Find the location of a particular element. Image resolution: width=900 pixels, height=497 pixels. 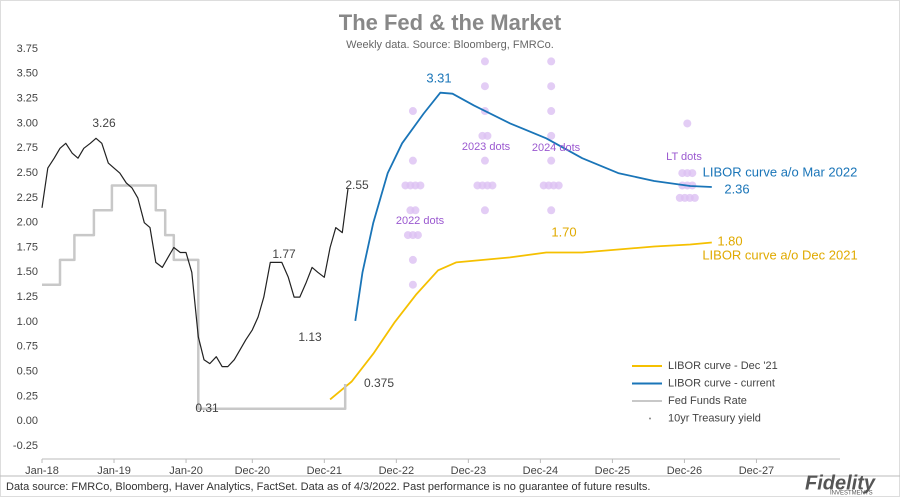

y-tick-label: 1.50 is located at coordinates (27, 272).